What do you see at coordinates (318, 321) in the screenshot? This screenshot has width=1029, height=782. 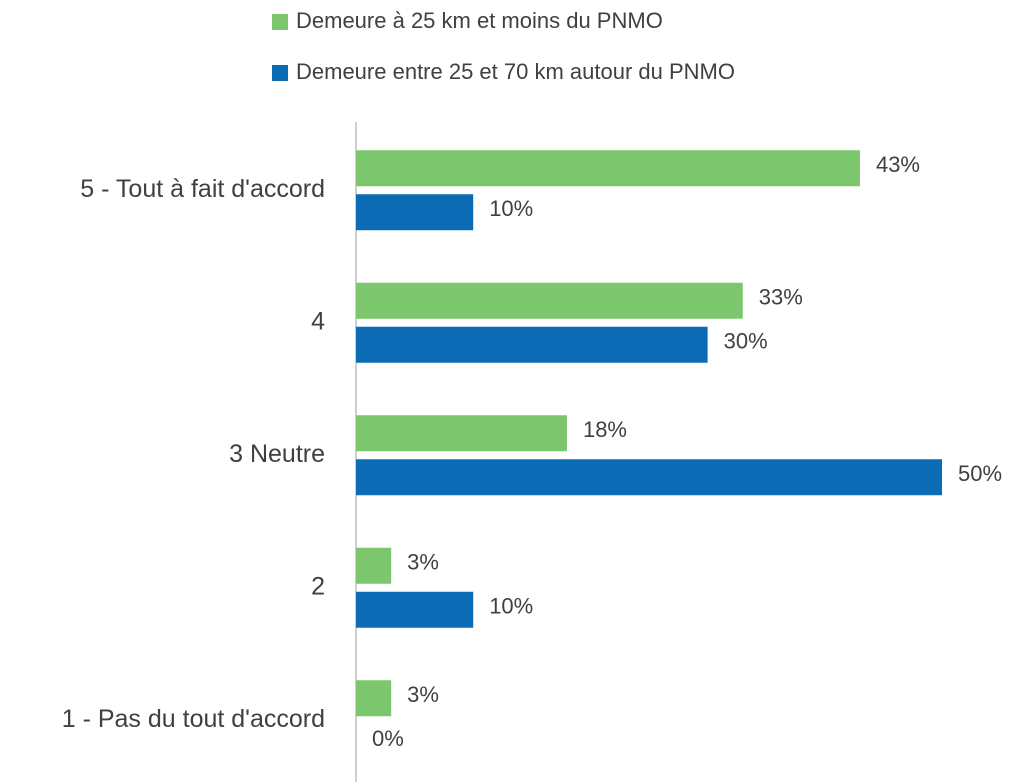 I see `category-label: 4` at bounding box center [318, 321].